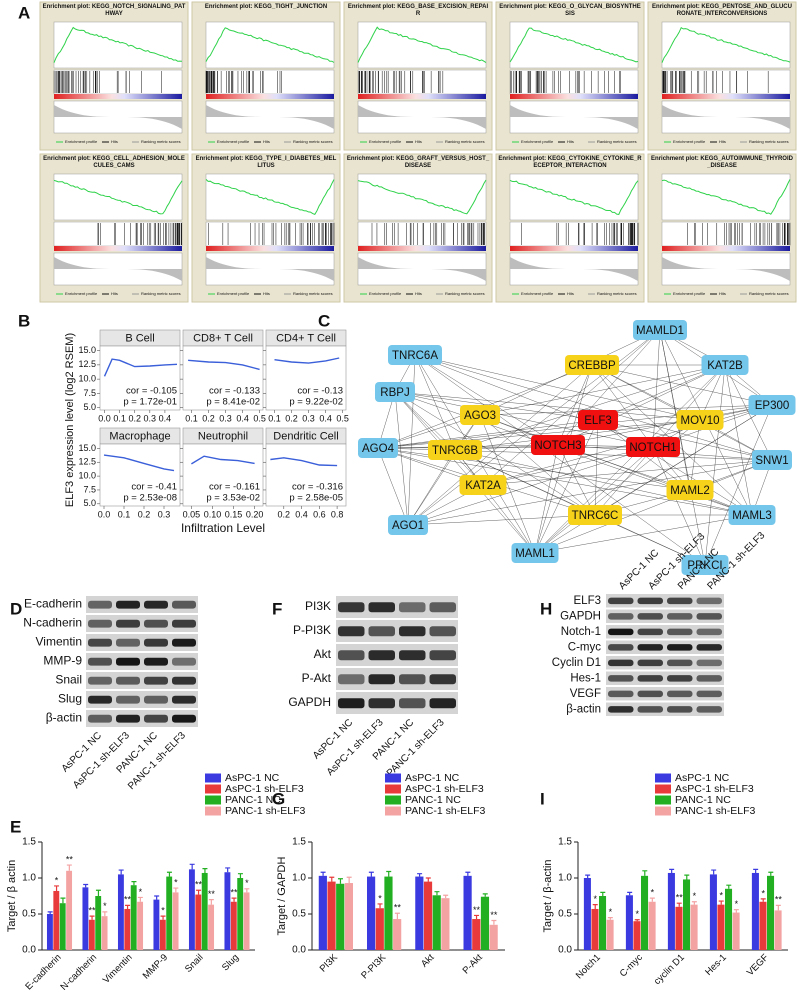 Image resolution: width=797 pixels, height=990 pixels. What do you see at coordinates (535, 554) in the screenshot?
I see `gene-label: MAML1` at bounding box center [535, 554].